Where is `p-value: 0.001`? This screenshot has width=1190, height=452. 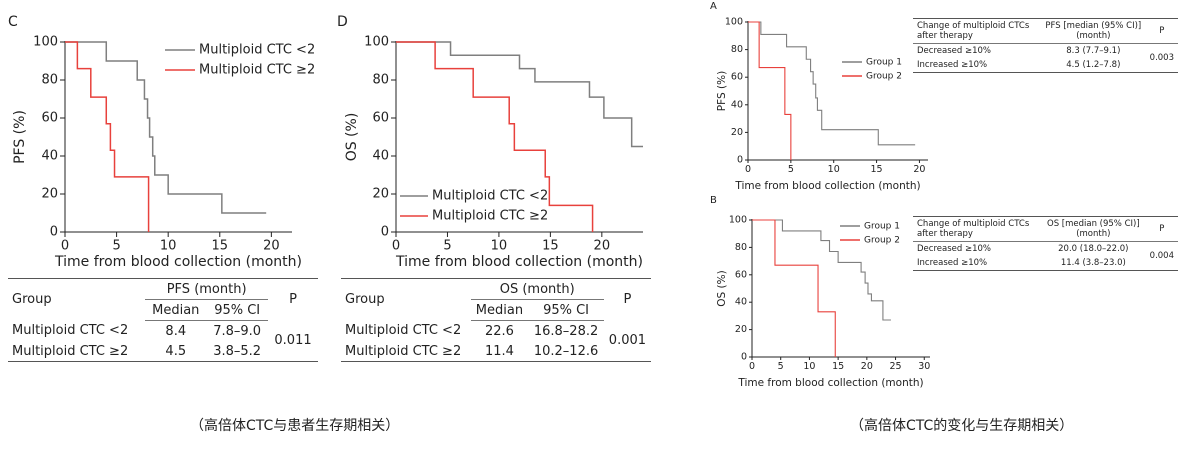
p-value: 0.001 is located at coordinates (627, 341).